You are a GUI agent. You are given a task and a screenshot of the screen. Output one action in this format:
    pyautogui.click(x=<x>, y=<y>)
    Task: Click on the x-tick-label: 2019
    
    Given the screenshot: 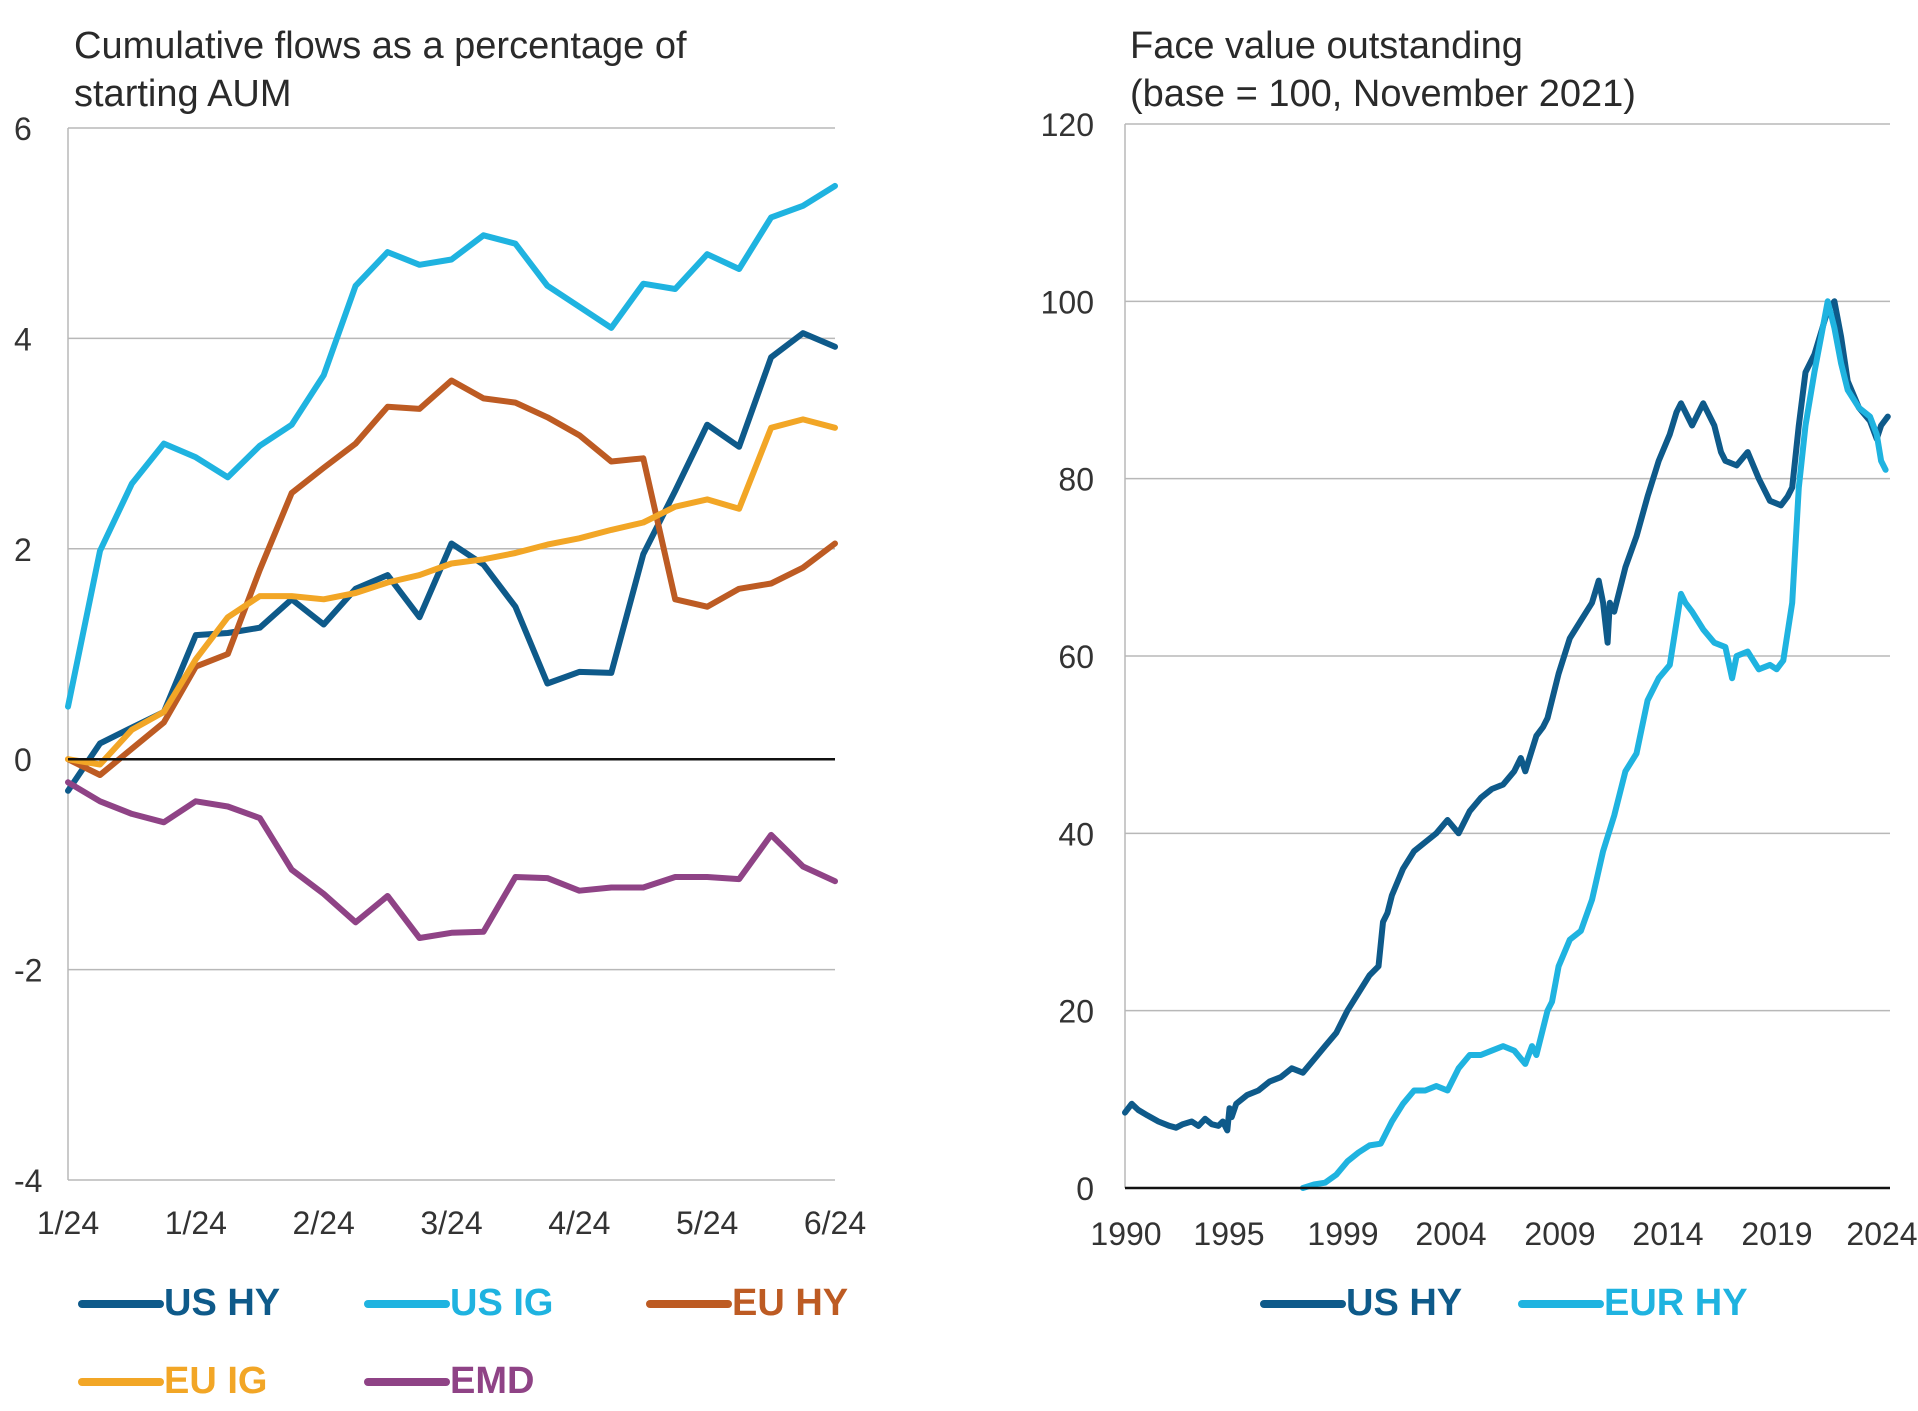 What is the action you would take?
    pyautogui.click(x=1776, y=1234)
    